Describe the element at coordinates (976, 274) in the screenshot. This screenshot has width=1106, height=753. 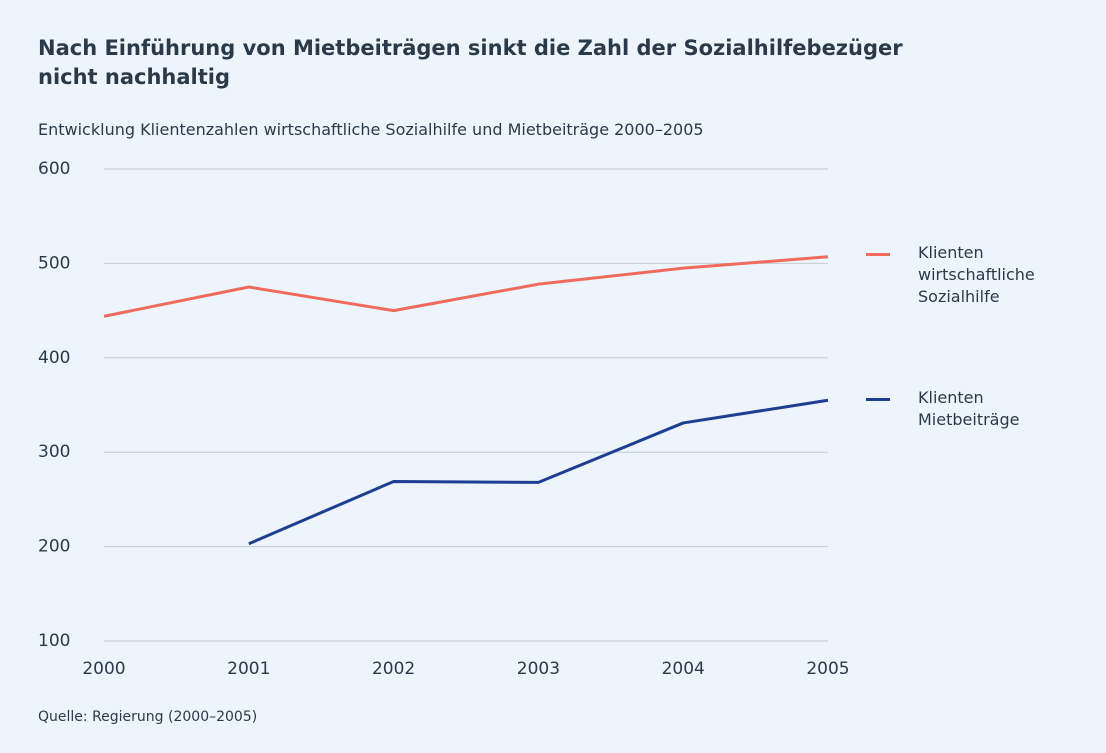
I see `legend-label: Klienten wirtschaftliche Sozialhilfe` at that location.